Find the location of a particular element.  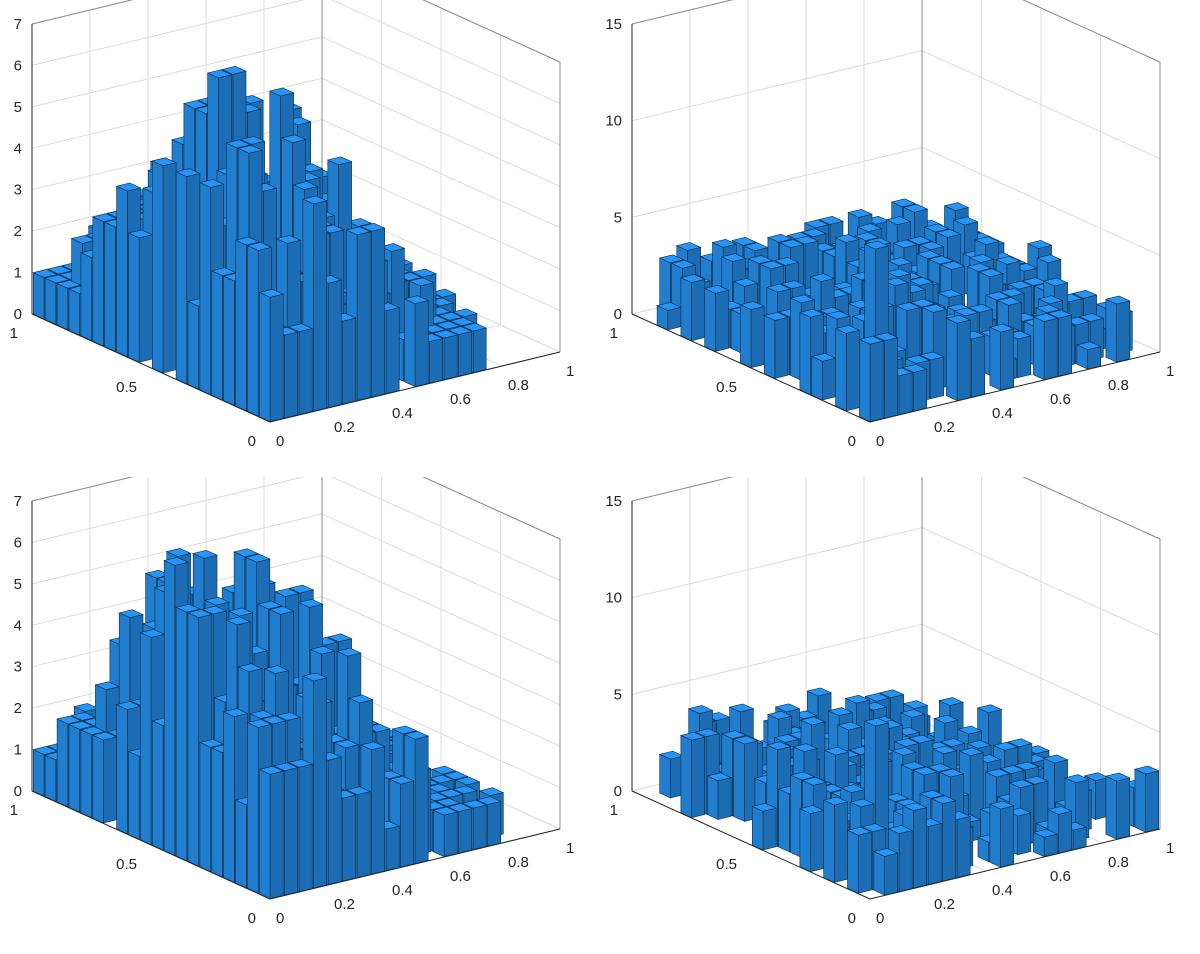

z-tick-label: 10 is located at coordinates (613, 121).